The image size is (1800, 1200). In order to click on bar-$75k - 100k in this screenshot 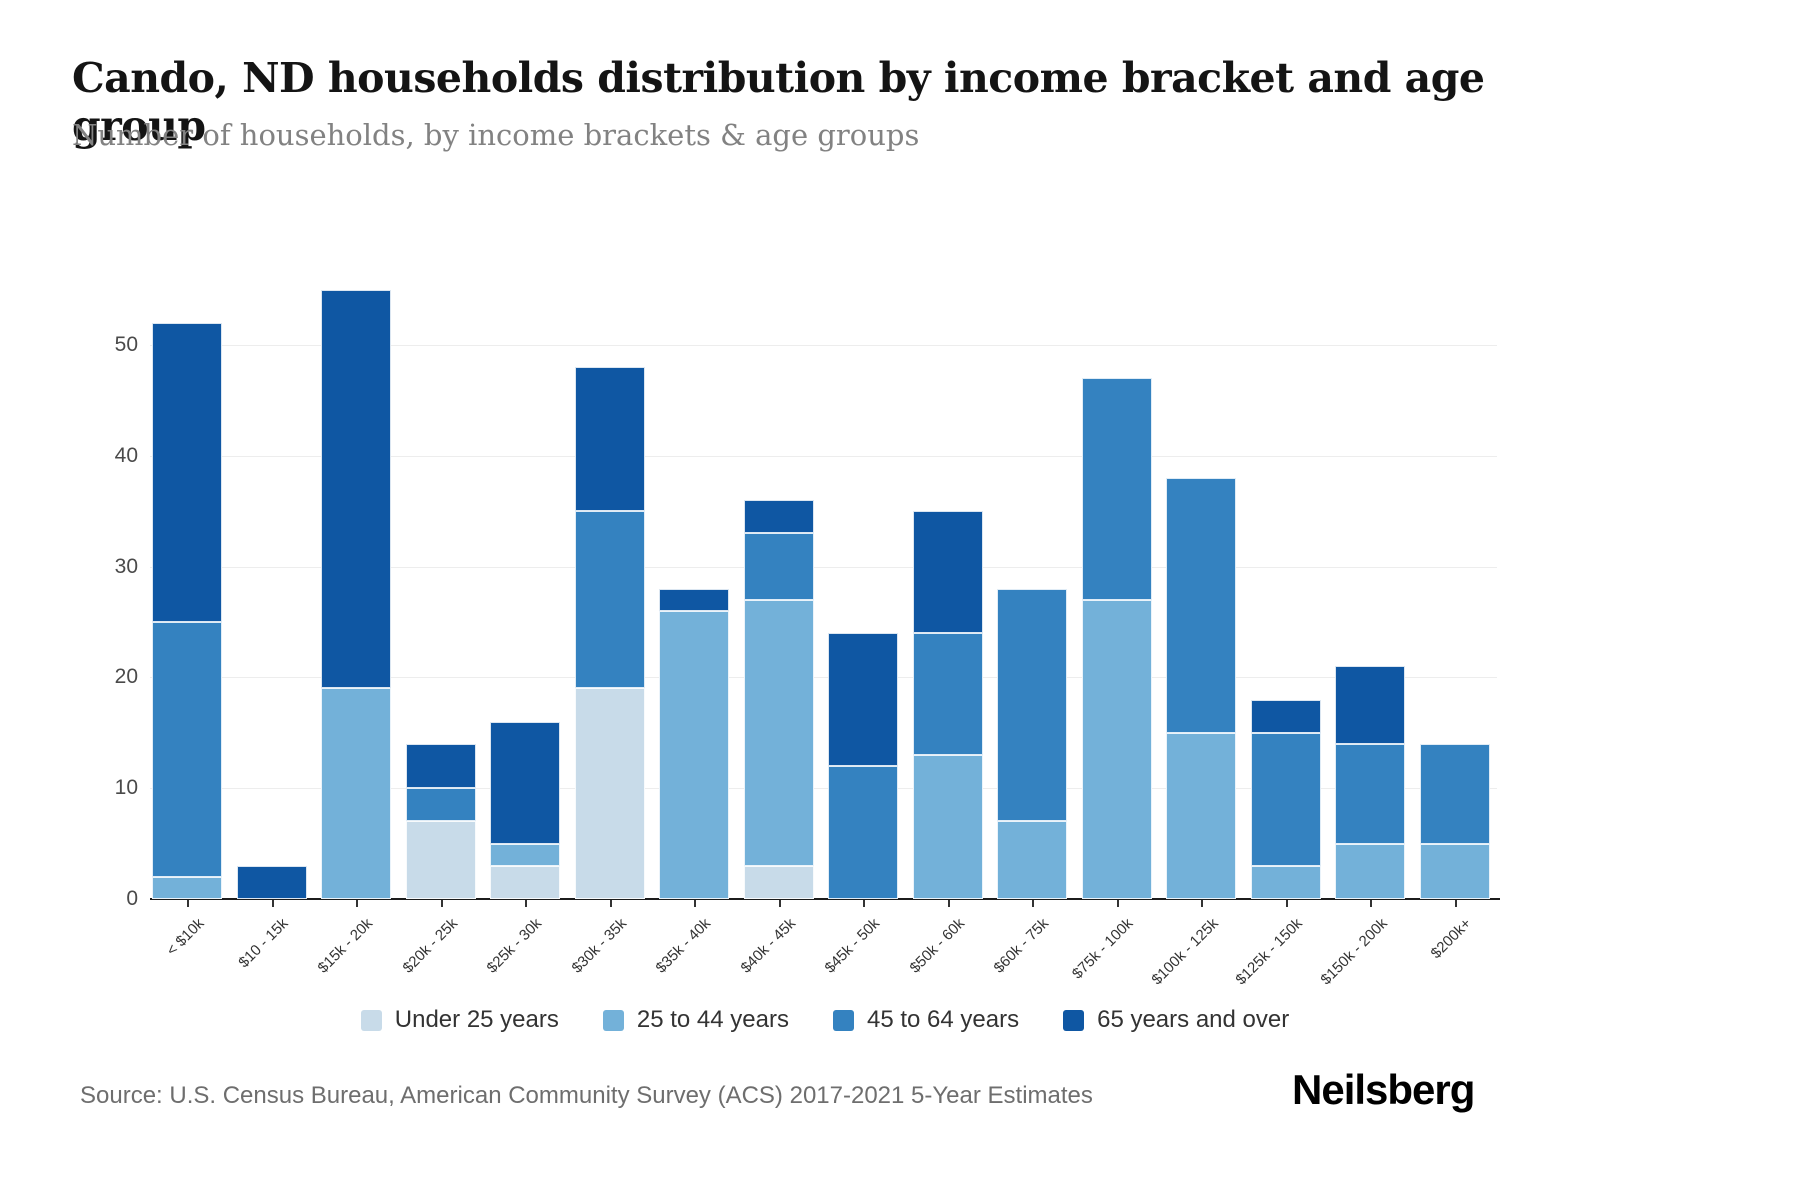, I will do `click(1116, 638)`.